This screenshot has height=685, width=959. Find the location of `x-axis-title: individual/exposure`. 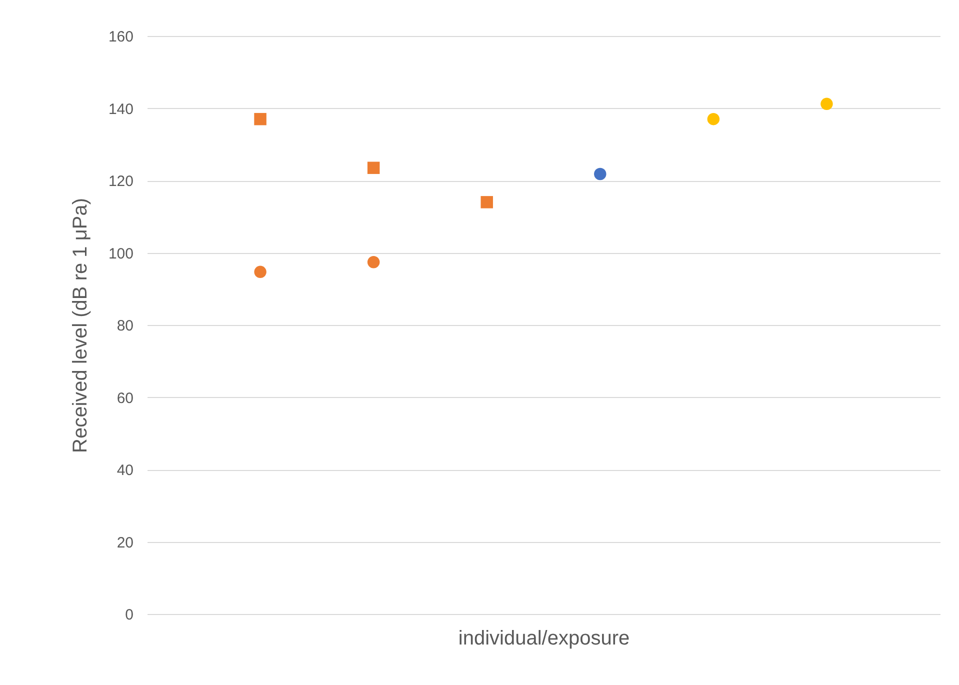

x-axis-title: individual/exposure is located at coordinates (544, 639).